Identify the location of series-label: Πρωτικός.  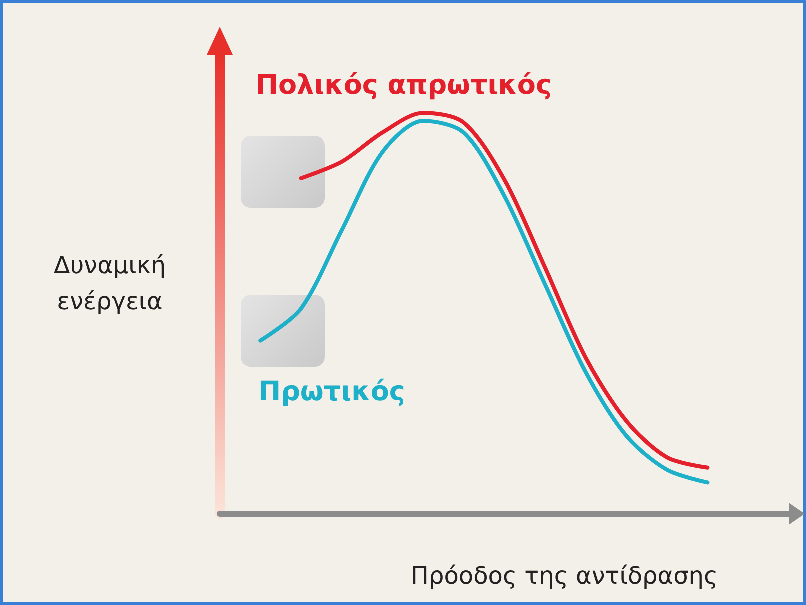
(332, 392).